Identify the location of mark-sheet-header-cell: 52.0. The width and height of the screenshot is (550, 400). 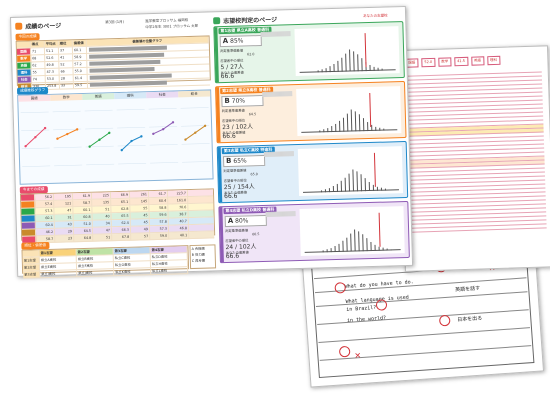
(428, 62).